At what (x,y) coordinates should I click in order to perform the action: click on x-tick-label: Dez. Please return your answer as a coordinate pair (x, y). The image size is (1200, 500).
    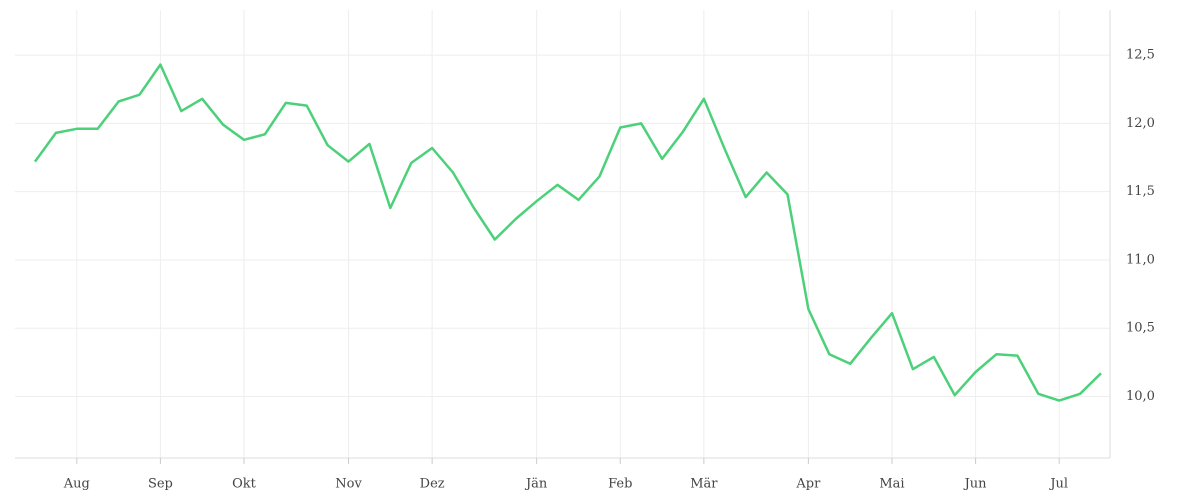
    Looking at the image, I should click on (432, 484).